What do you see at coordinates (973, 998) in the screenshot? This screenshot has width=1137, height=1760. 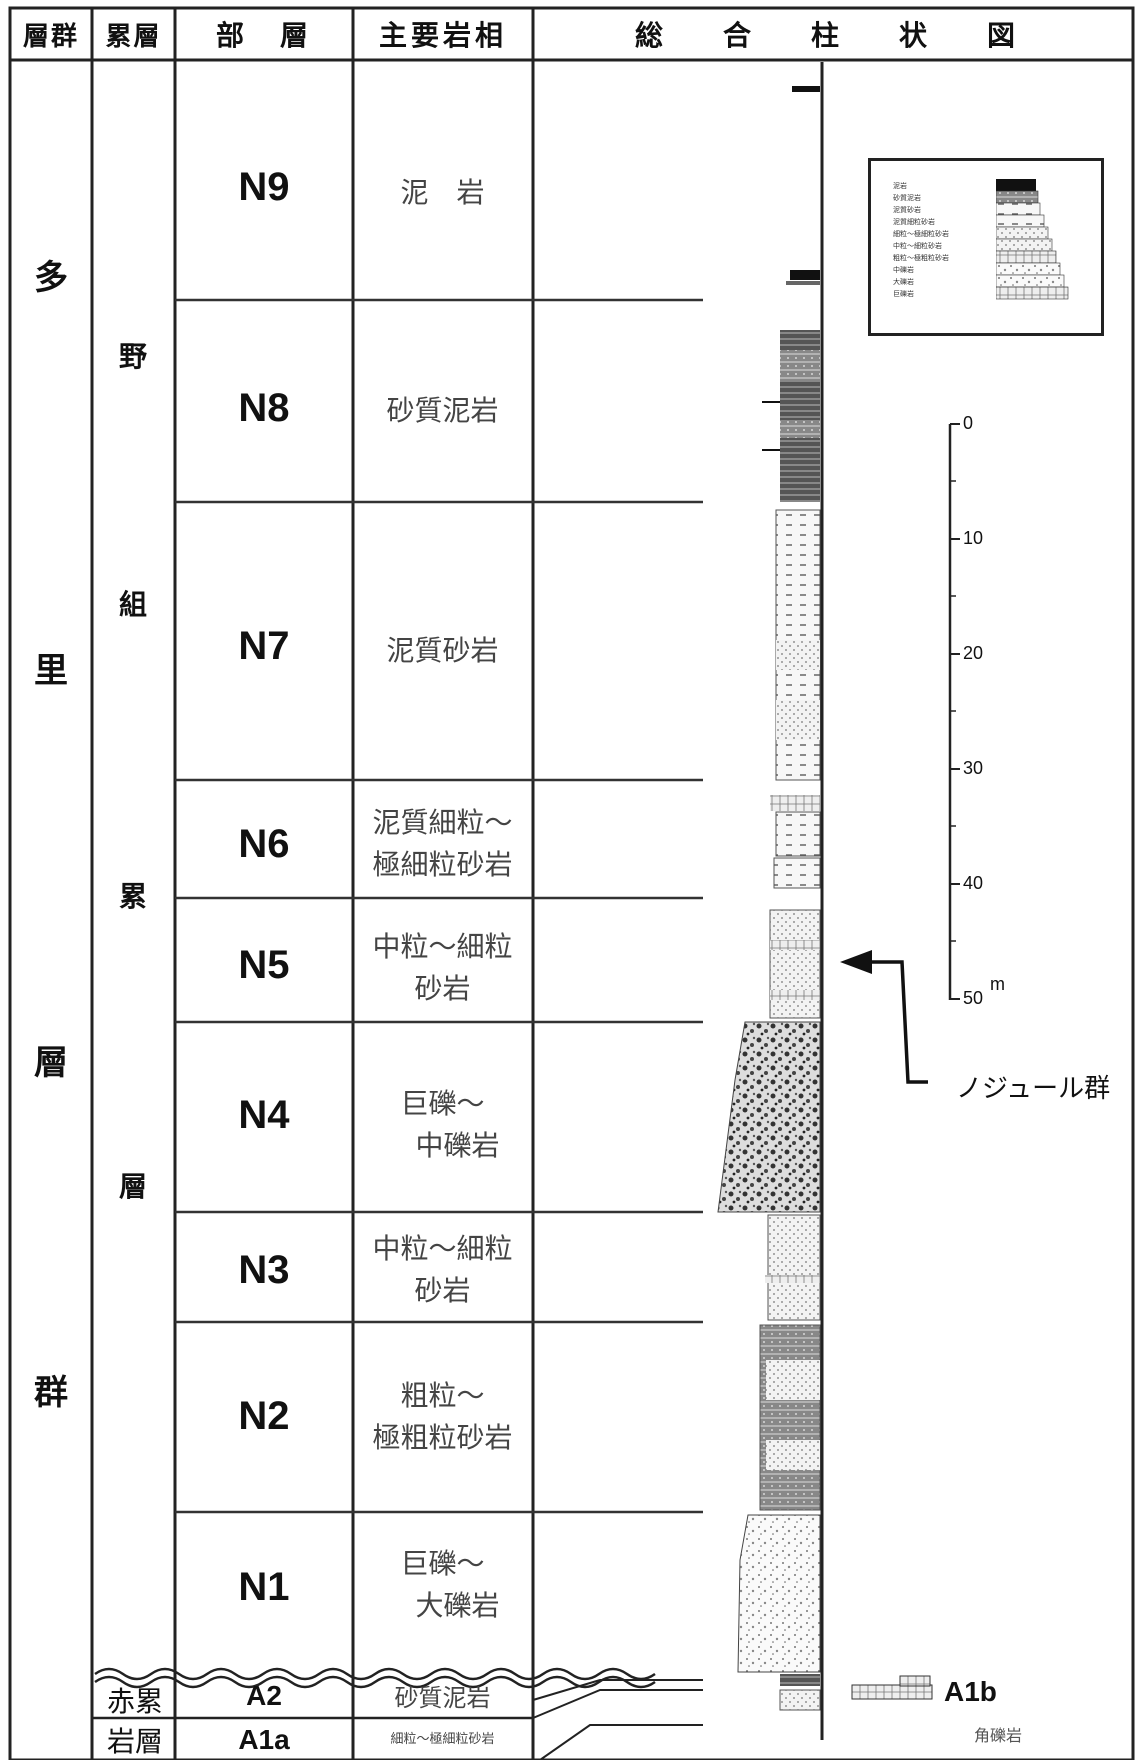 I see `scale-label-50: 50` at bounding box center [973, 998].